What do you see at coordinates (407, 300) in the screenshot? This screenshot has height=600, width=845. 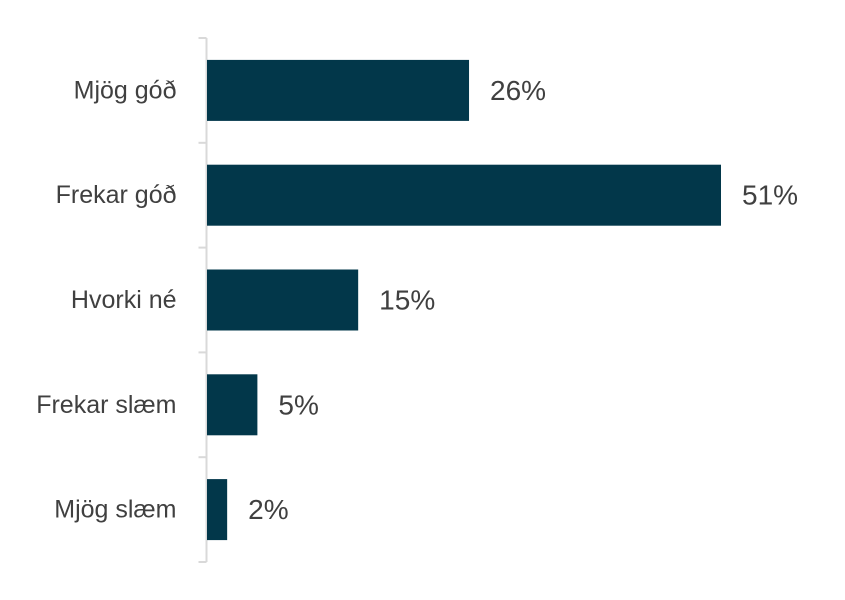 I see `data-label: 15%` at bounding box center [407, 300].